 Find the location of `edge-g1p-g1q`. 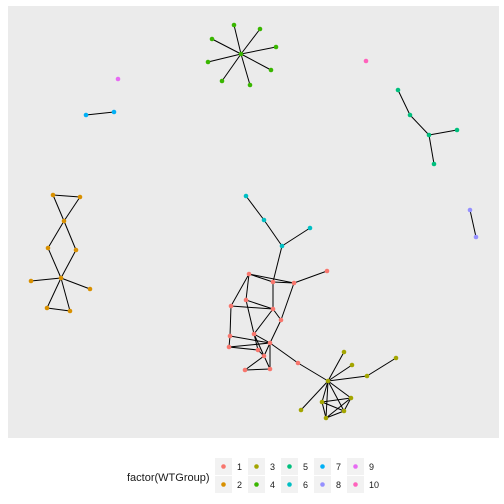

edge-g1p-g1q is located at coordinates (257, 369).